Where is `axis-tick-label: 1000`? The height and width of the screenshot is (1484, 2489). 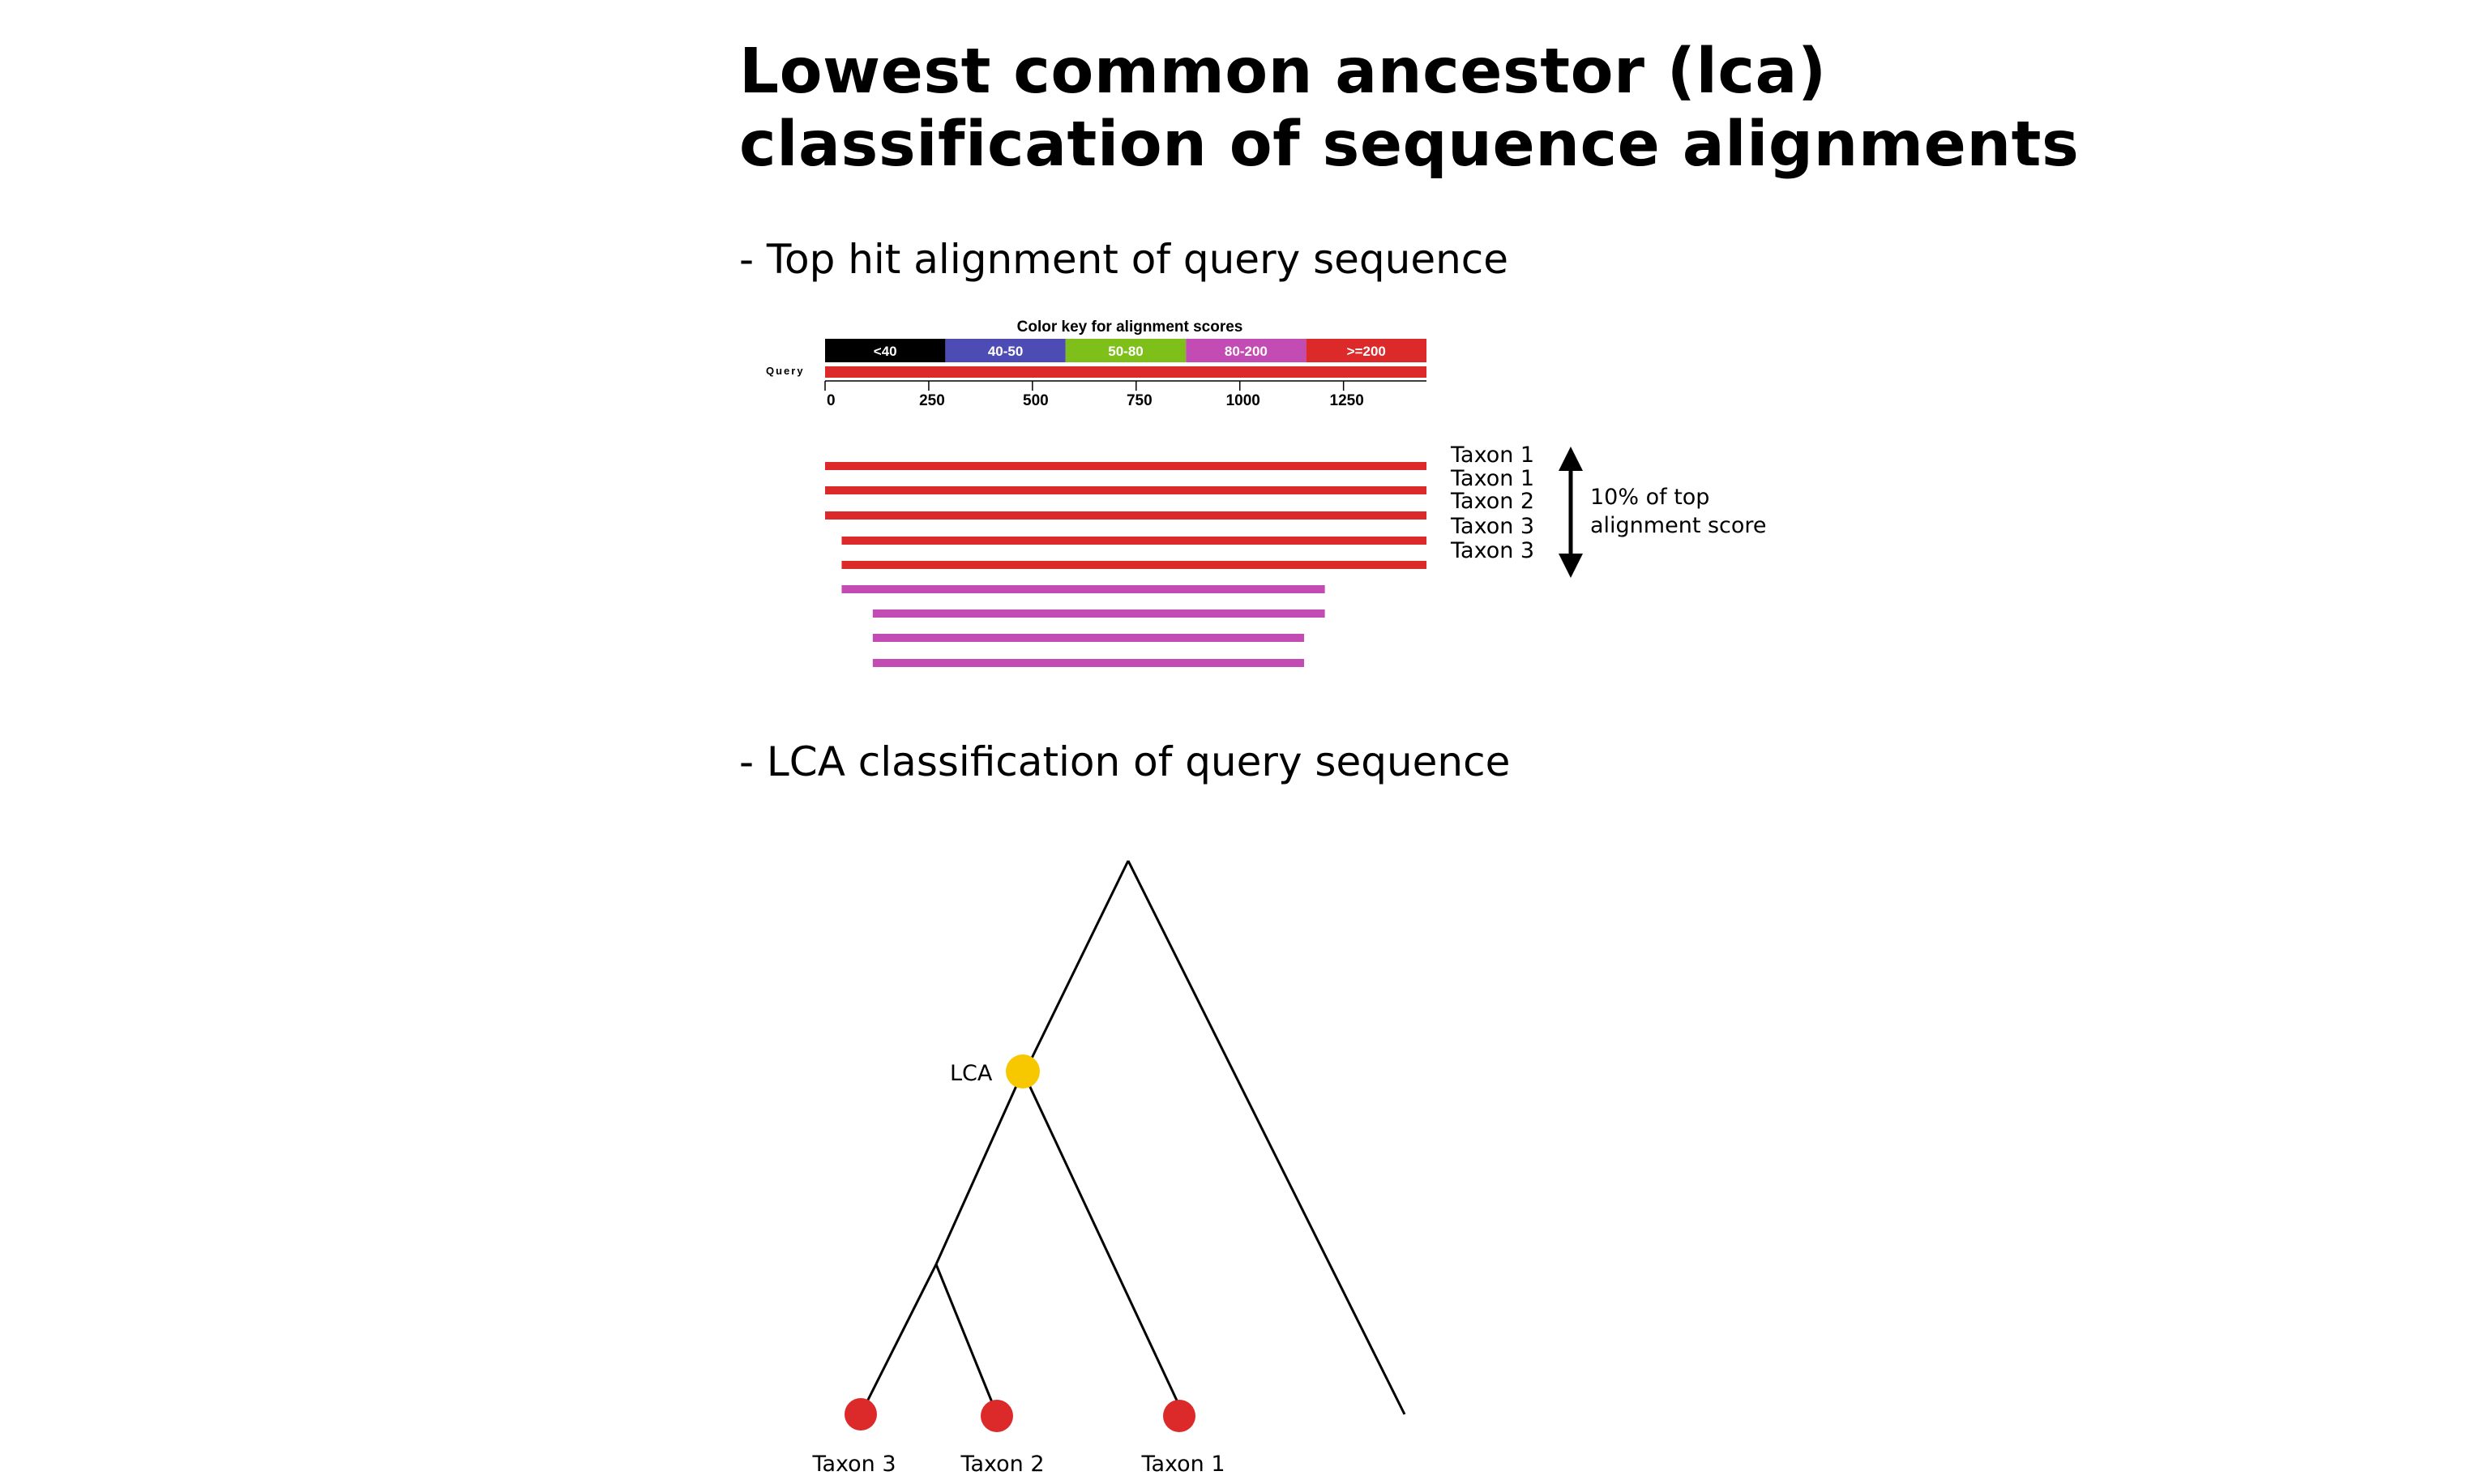
axis-tick-label: 1000 is located at coordinates (1243, 400).